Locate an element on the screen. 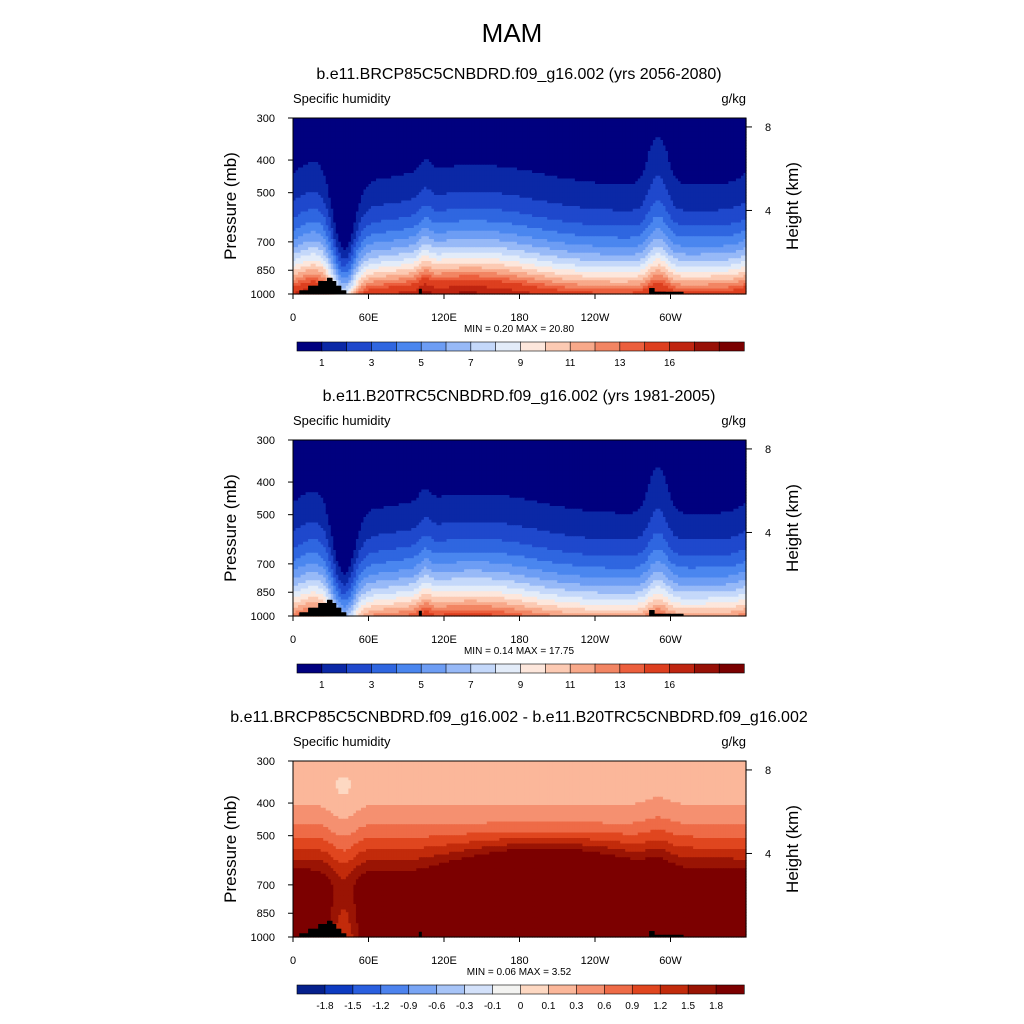  panel-variable-label: Specific humidity is located at coordinates (342, 98).